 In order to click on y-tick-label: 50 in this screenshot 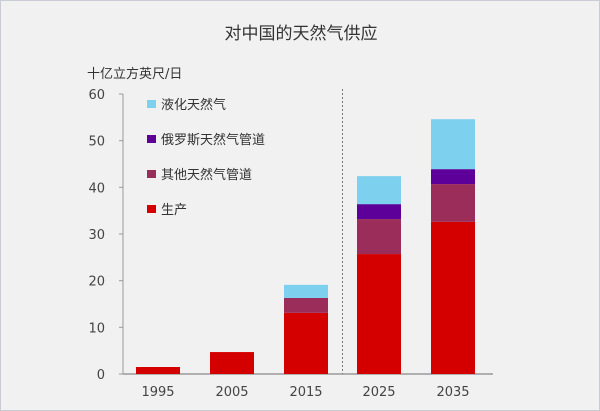, I will do `click(96, 142)`.